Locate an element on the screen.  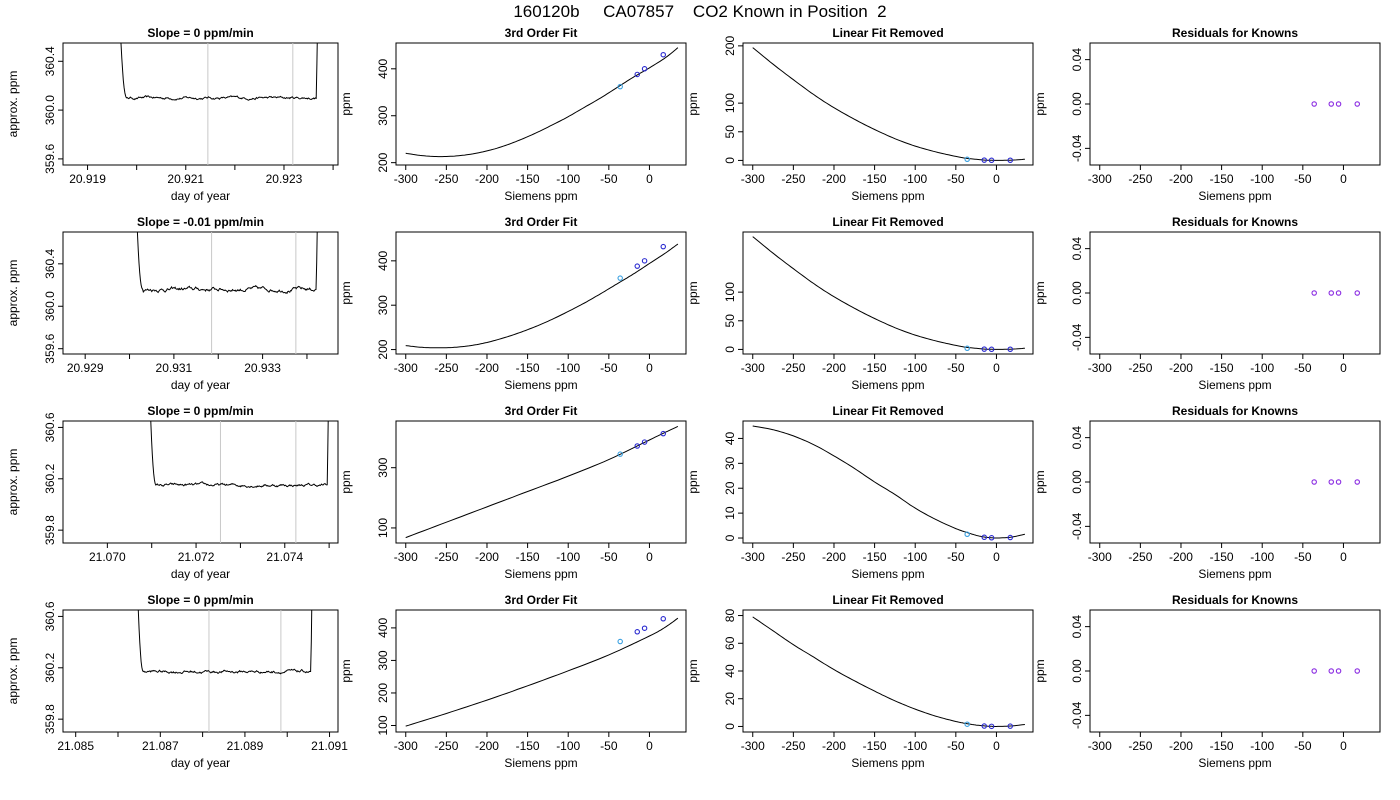
y-tick-label: 359.8 is located at coordinates (50, 530).